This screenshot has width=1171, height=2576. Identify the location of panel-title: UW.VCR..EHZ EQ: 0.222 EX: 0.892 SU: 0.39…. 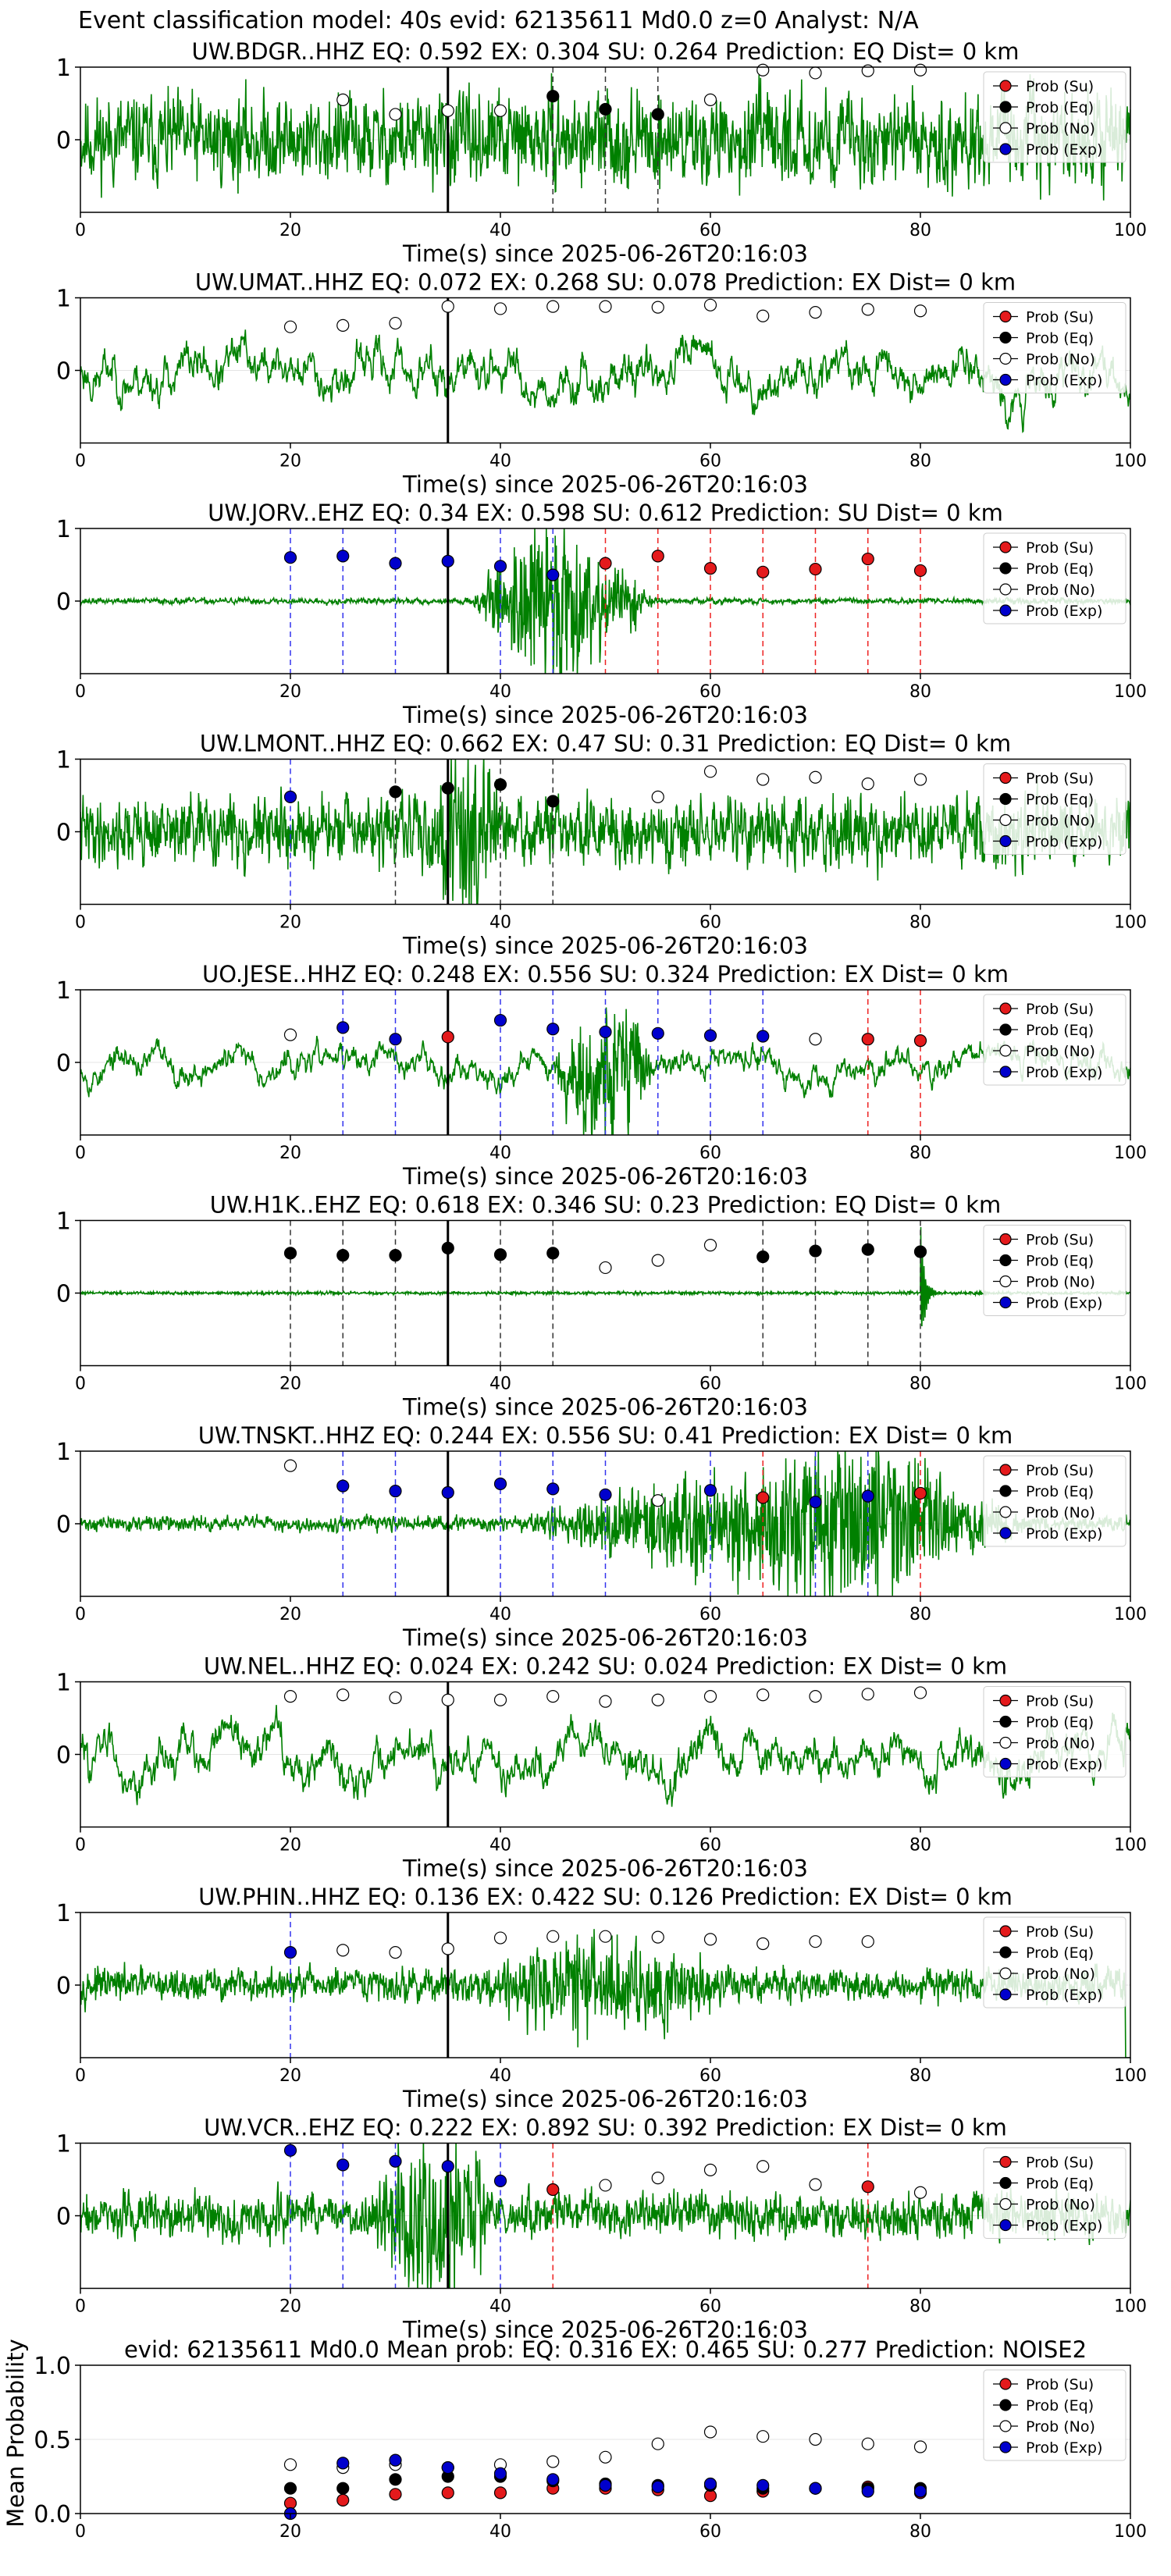
(605, 2128).